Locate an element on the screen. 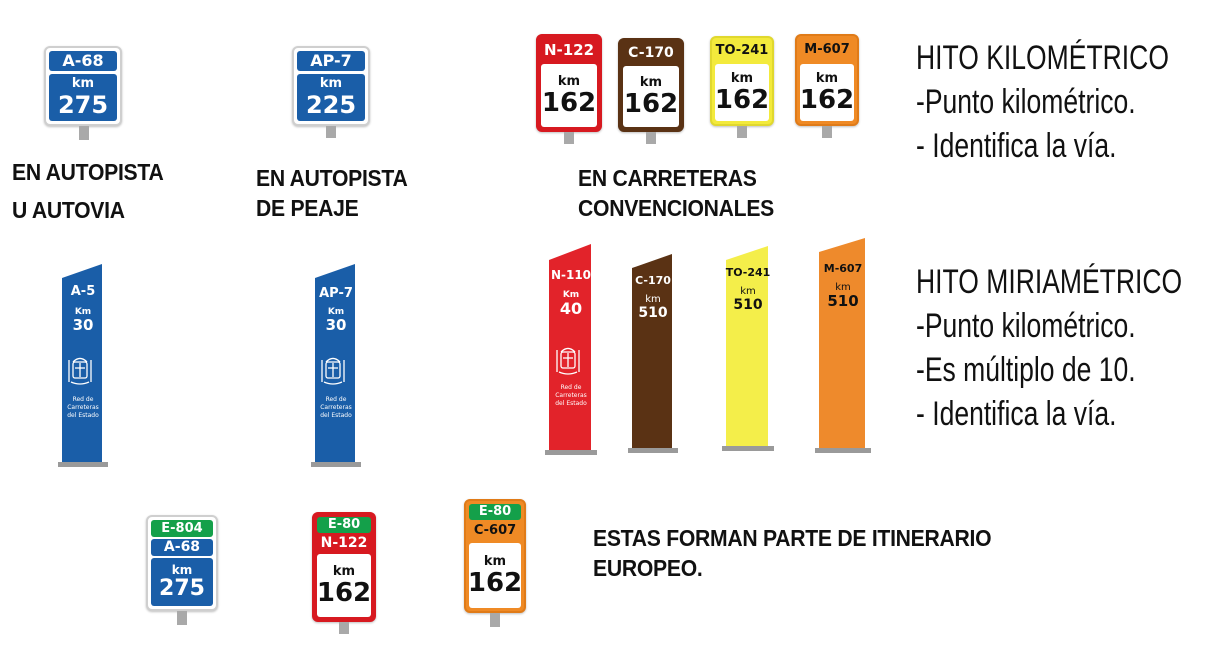 This screenshot has width=1206, height=646. caption-peaje: EN AUTOPISTA DE PEAJE is located at coordinates (332, 194).